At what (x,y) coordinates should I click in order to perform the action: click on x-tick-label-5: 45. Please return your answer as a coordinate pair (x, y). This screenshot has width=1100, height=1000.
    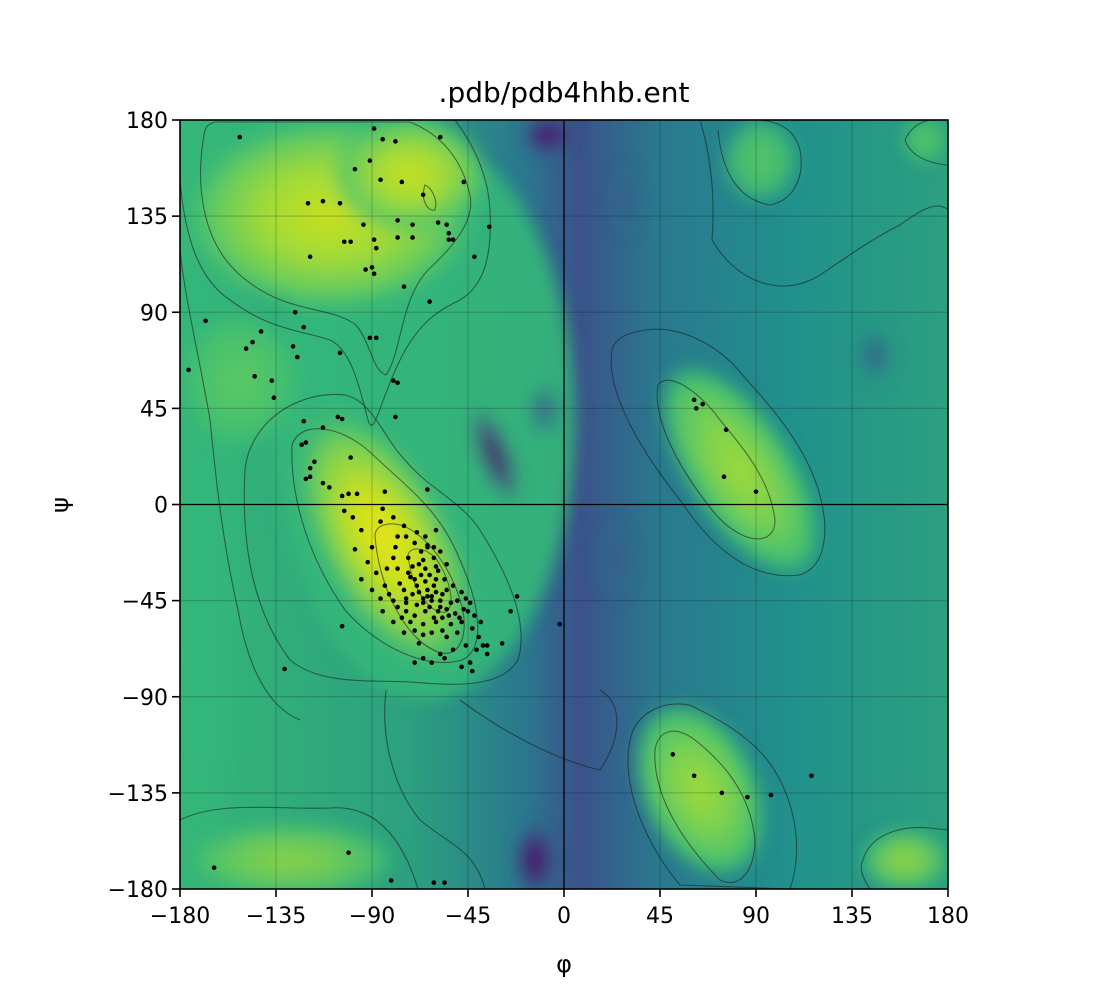
    Looking at the image, I should click on (660, 916).